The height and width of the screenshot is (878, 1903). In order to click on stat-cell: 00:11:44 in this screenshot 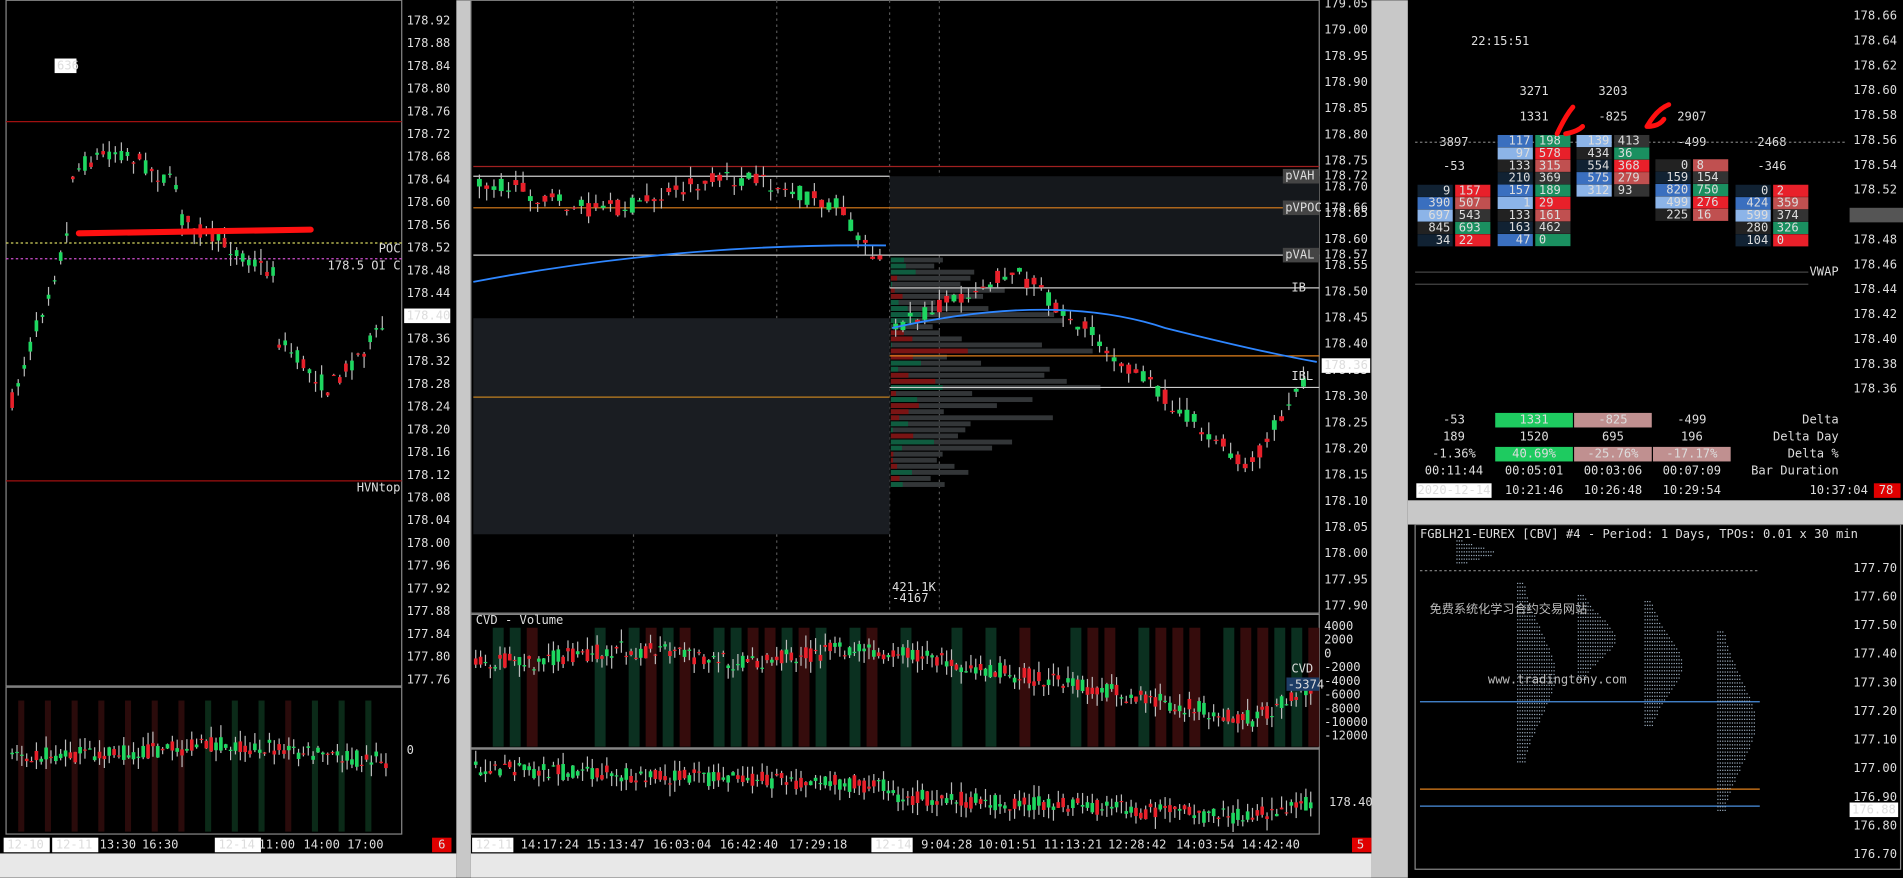, I will do `click(1454, 471)`.